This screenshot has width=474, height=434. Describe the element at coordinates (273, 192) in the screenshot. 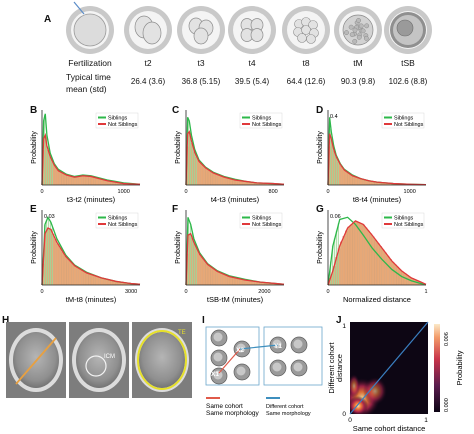

I see `xtick-c-1: 800` at that location.